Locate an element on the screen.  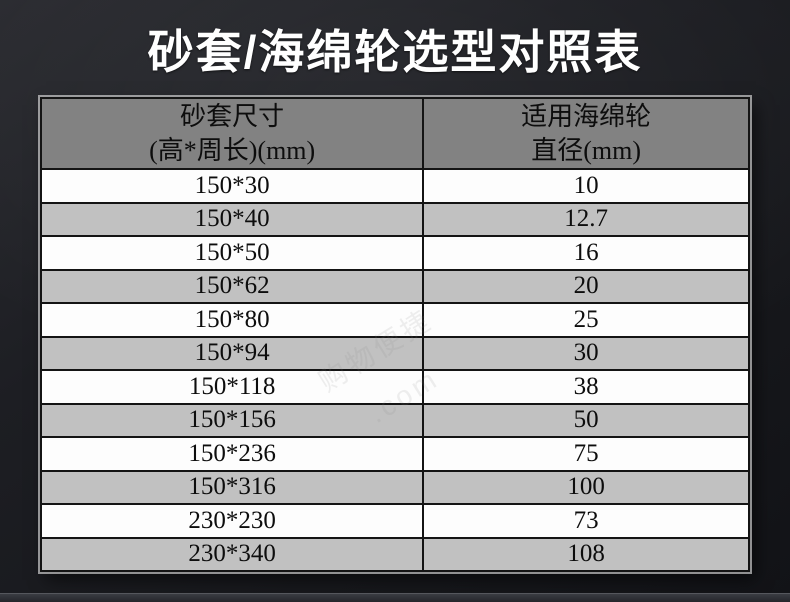
table-cell: 20 is located at coordinates (586, 286).